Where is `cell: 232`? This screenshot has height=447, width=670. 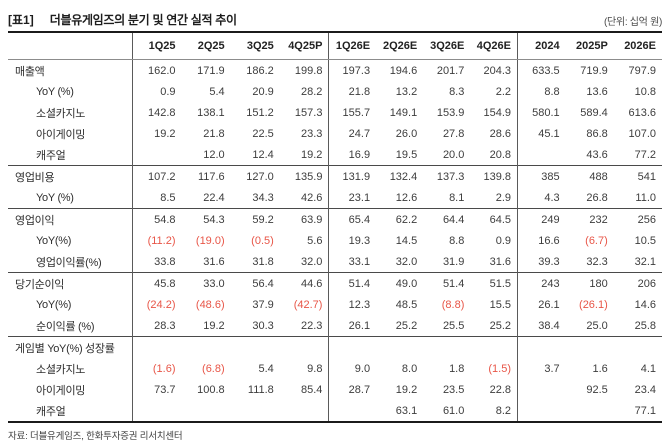
cell: 232 is located at coordinates (589, 219).